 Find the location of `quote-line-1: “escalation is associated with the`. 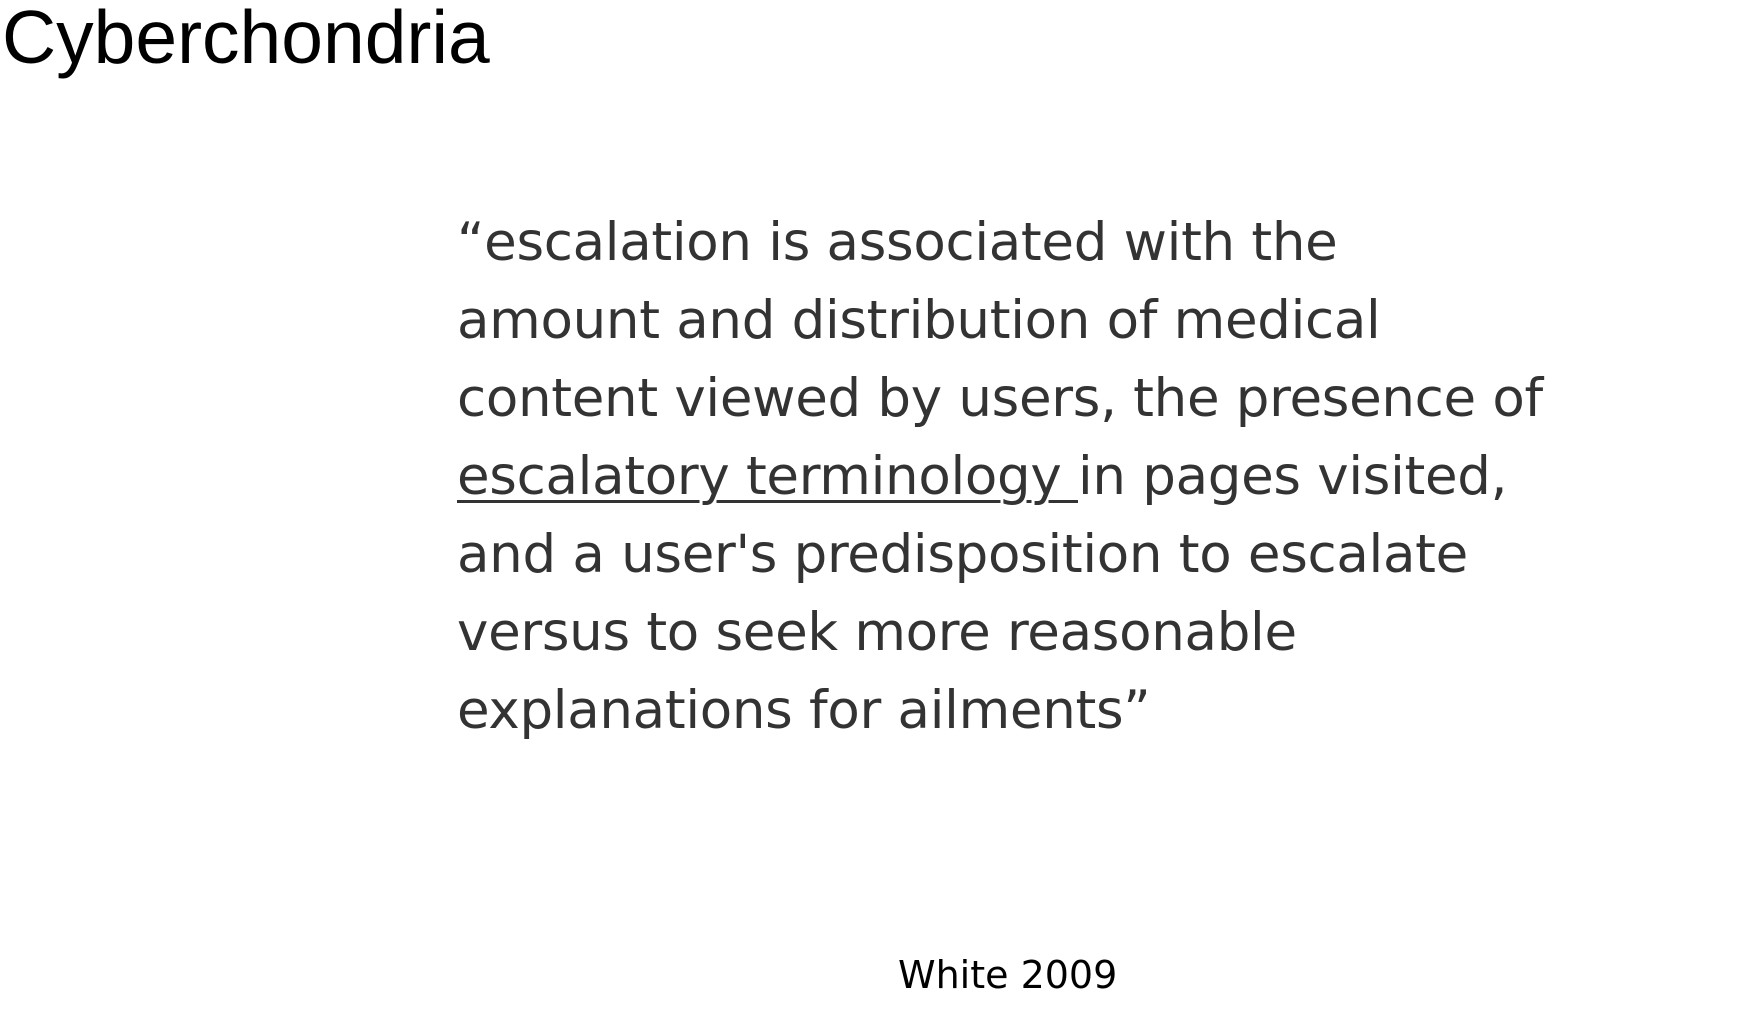

quote-line-1: “escalation is associated with the is located at coordinates (897, 242).